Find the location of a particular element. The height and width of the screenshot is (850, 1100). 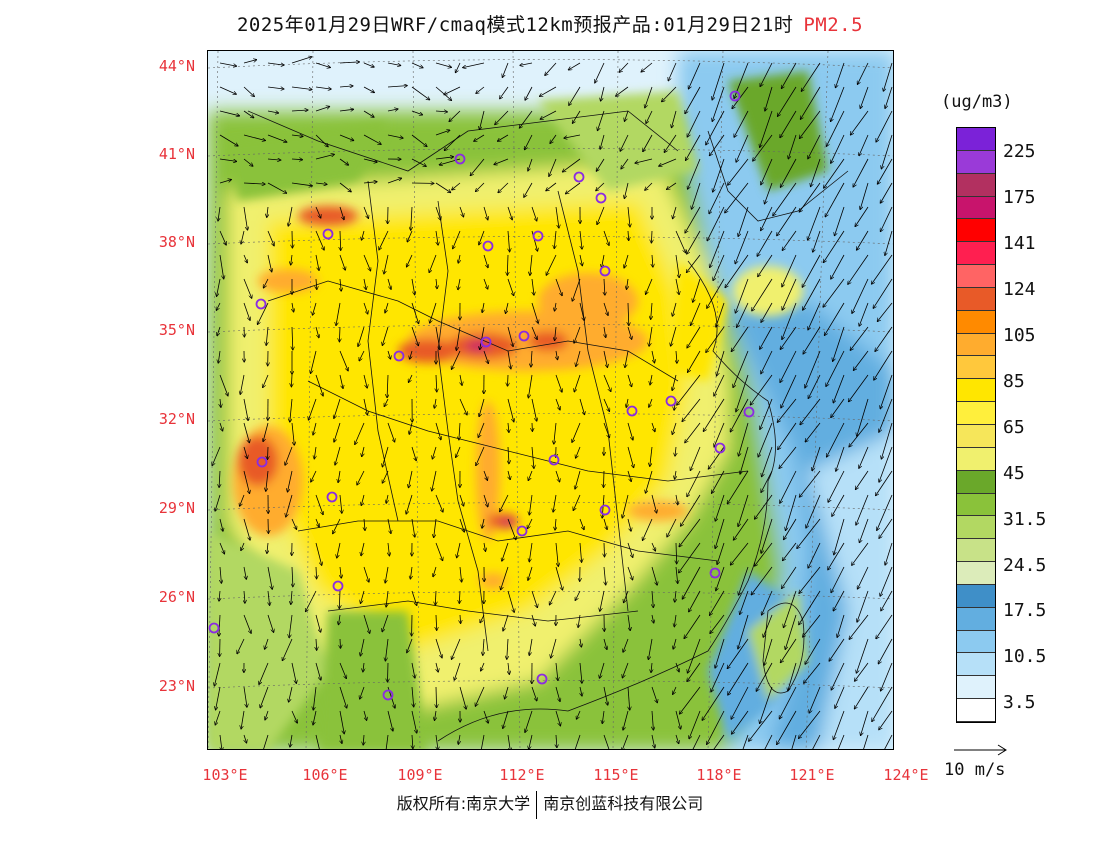

footer-divider is located at coordinates (537, 804).